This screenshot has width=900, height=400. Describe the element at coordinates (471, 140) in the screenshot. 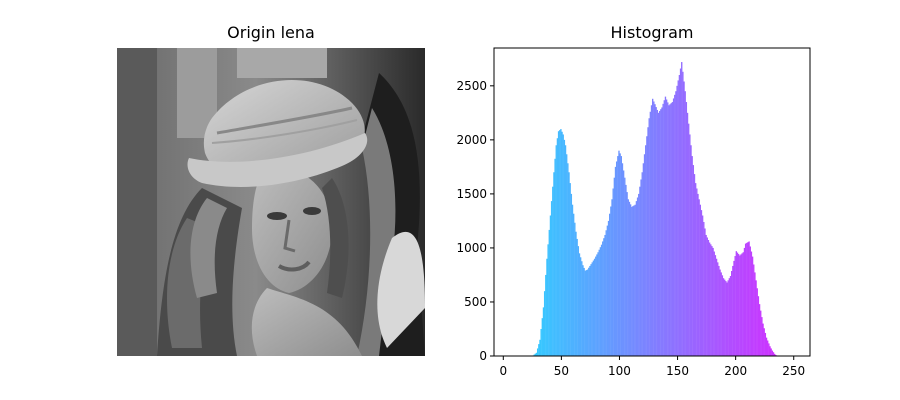

I see `y-tick-label: 2000` at that location.